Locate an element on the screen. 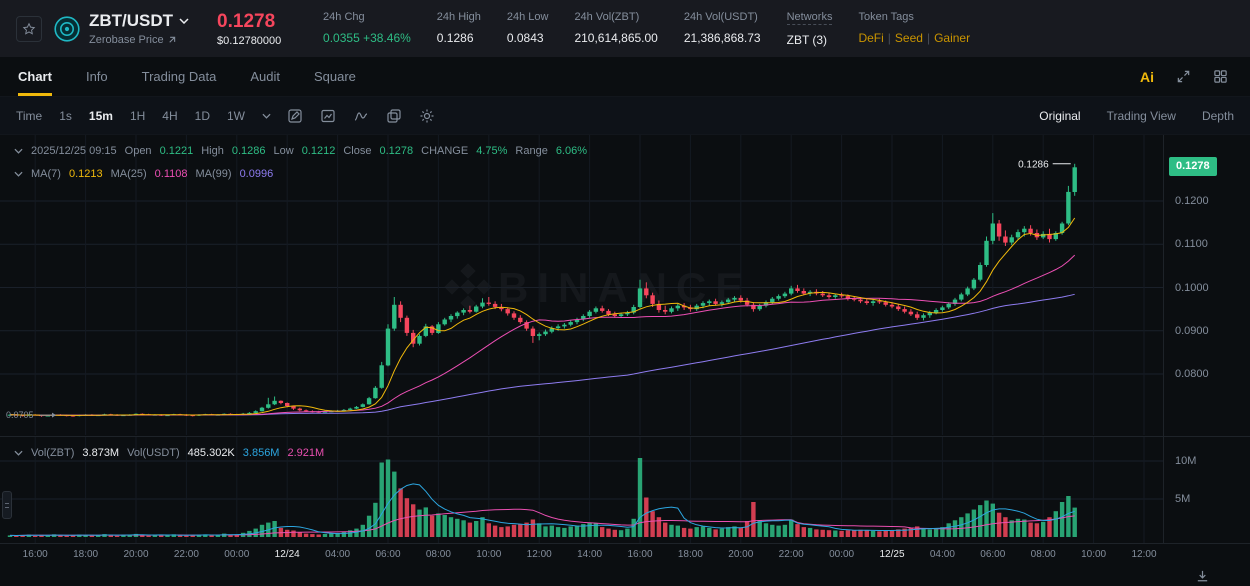 The image size is (1250, 586). price-axis-tick: 0.1100 is located at coordinates (1191, 244).